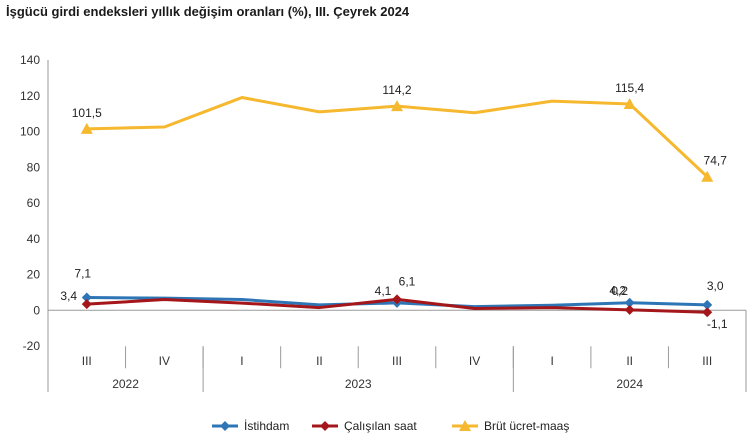 The height and width of the screenshot is (440, 750). I want to click on legend-item-0: İstihdam, so click(250, 426).